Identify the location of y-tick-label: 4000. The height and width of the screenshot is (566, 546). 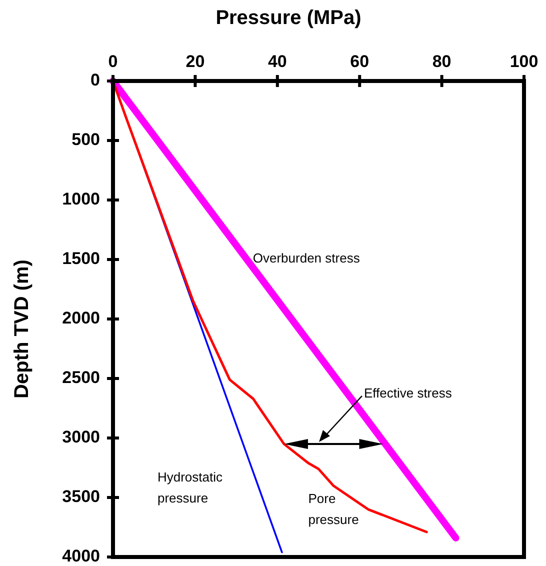
(81, 556).